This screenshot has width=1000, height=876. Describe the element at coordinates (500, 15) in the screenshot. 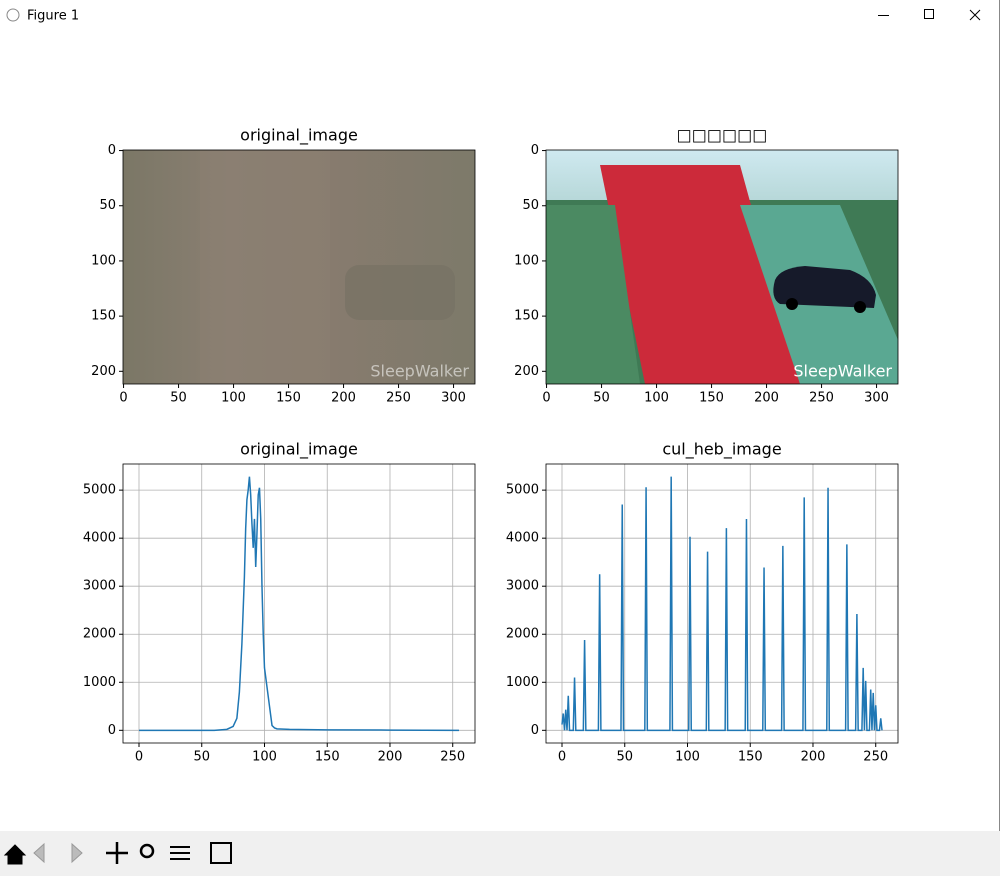

I see `title-bar` at that location.